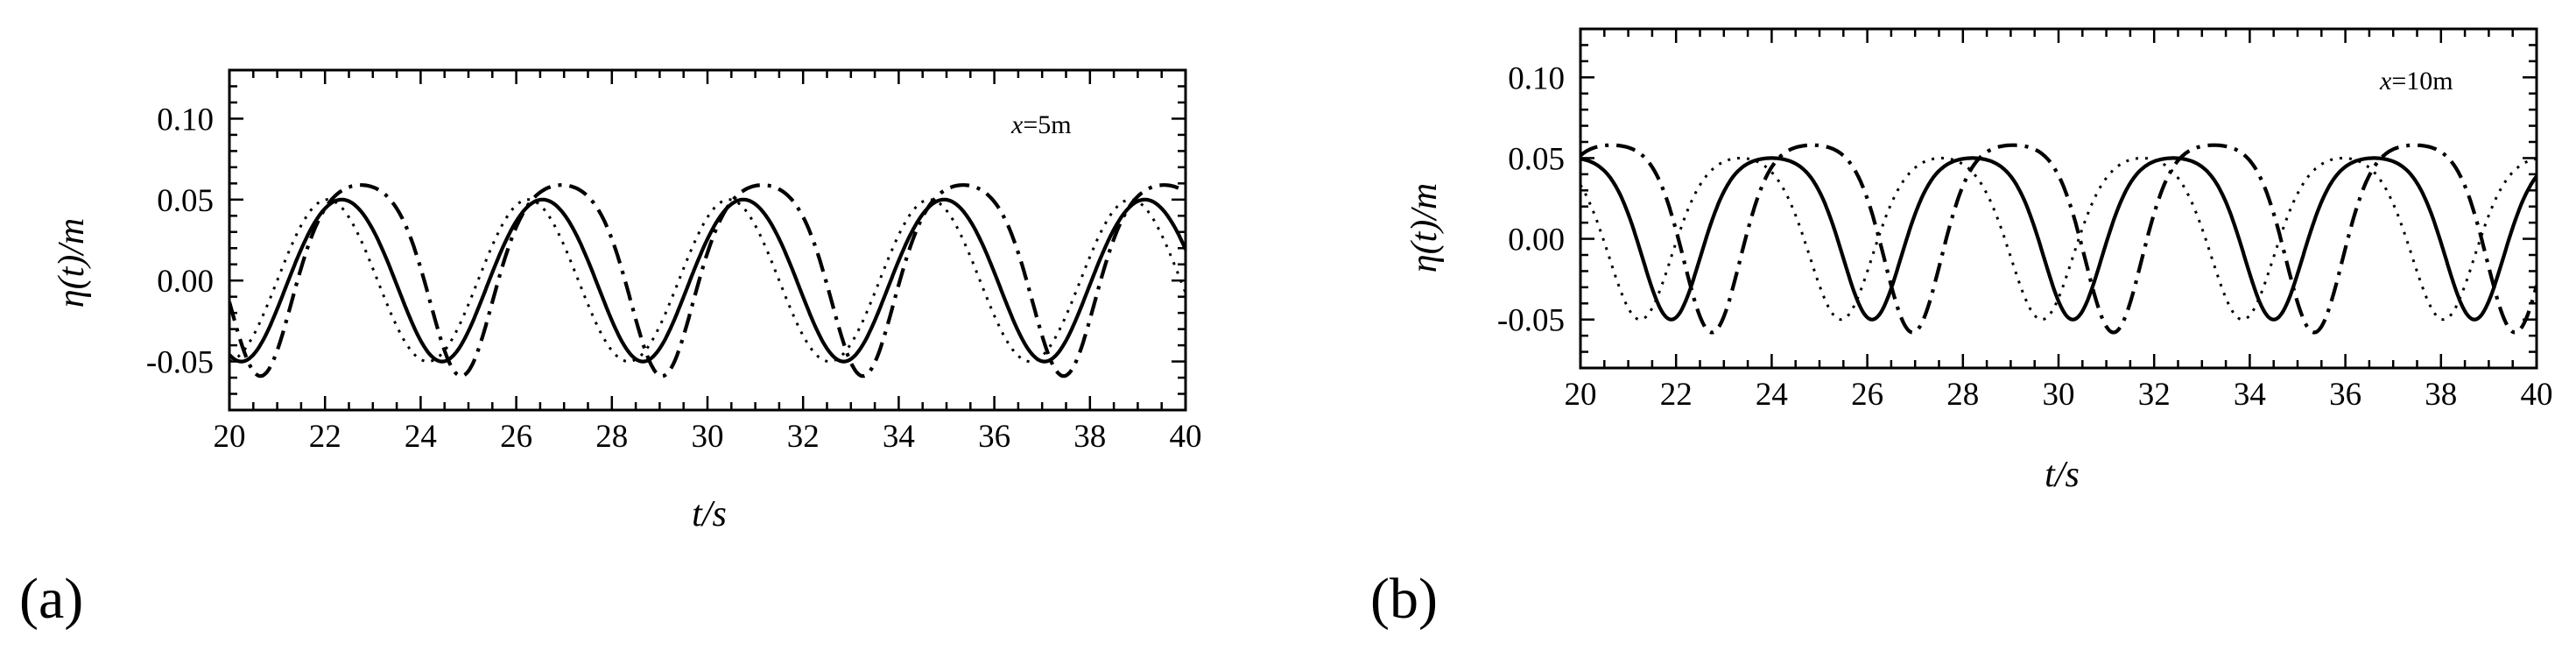  I want to click on position-annotation: x=10m, so click(2416, 81).